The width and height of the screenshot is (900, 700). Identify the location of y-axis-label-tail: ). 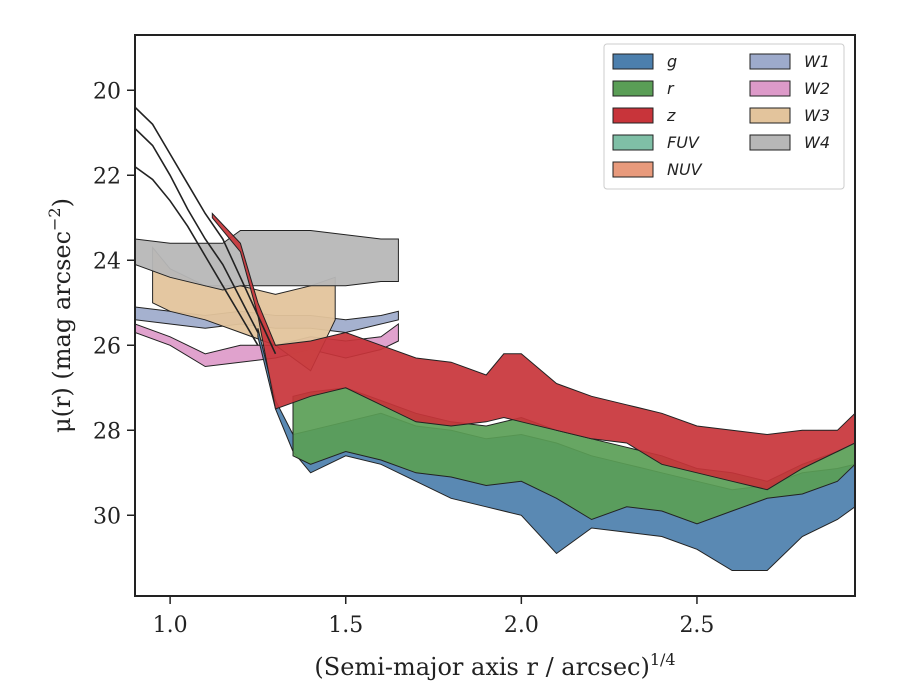
(62, 202).